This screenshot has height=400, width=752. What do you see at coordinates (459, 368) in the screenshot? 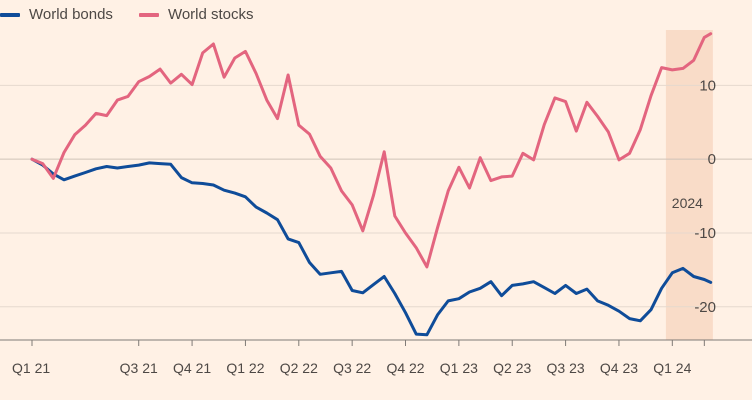
I see `x-tick-label: Q1 23` at bounding box center [459, 368].